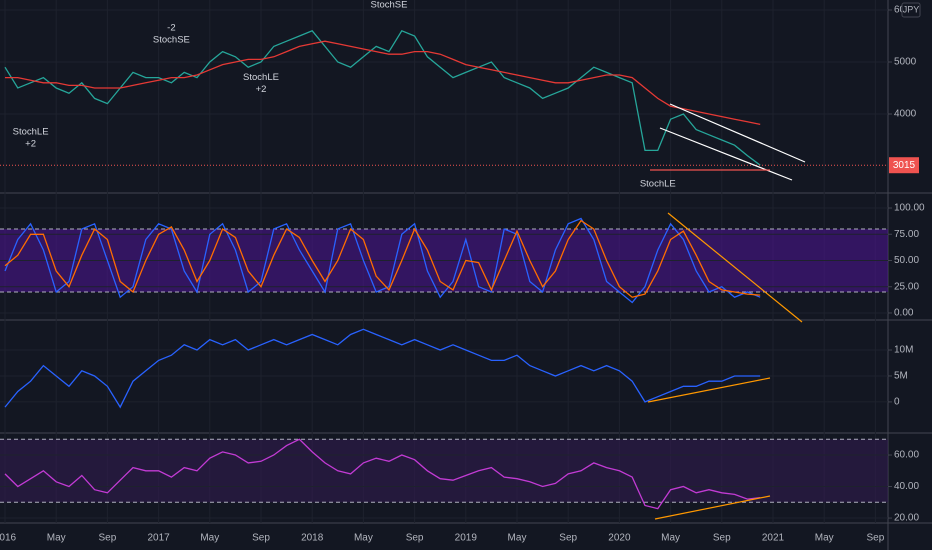  What do you see at coordinates (312, 538) in the screenshot?
I see `x-tick-label: 2018` at bounding box center [312, 538].